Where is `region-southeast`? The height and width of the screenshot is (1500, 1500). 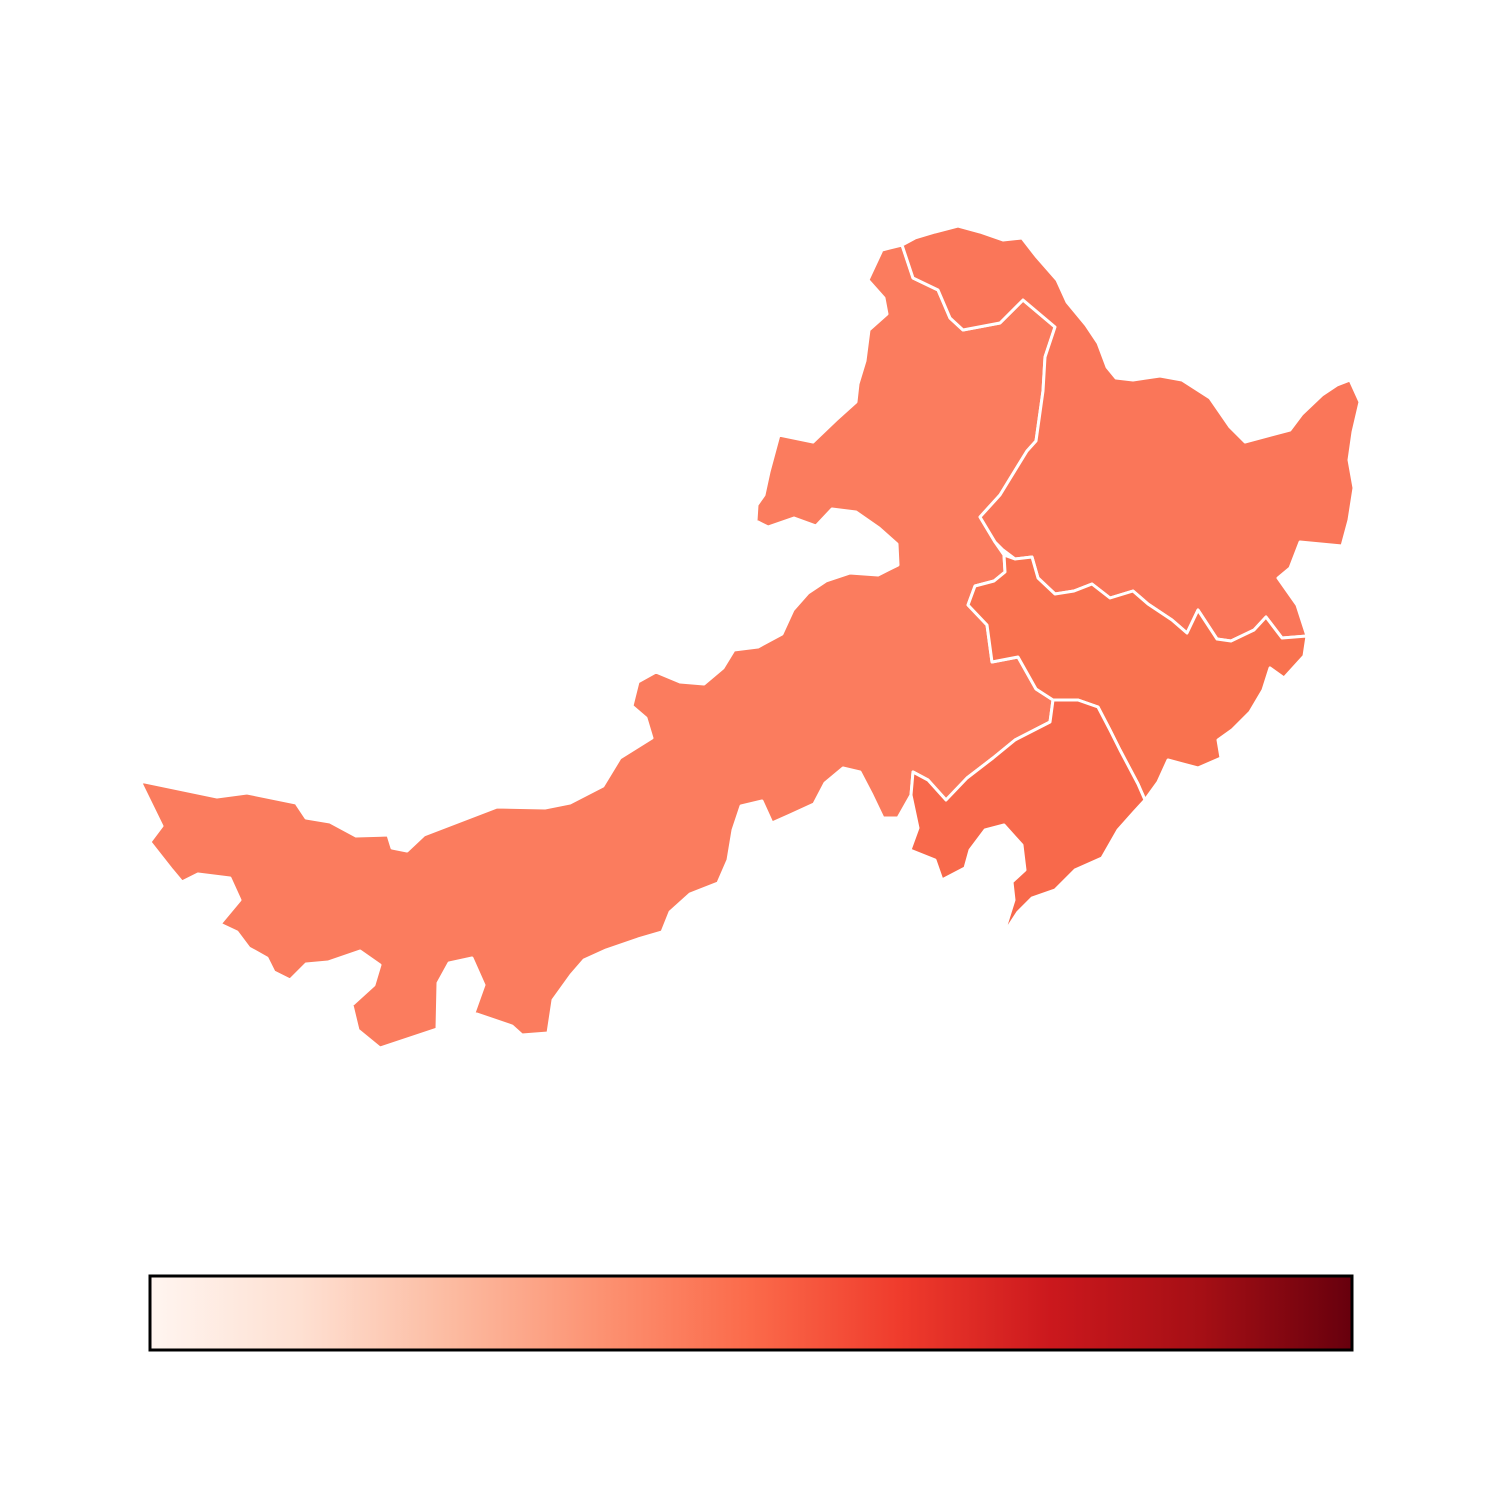
region-southeast is located at coordinates (1027, 817).